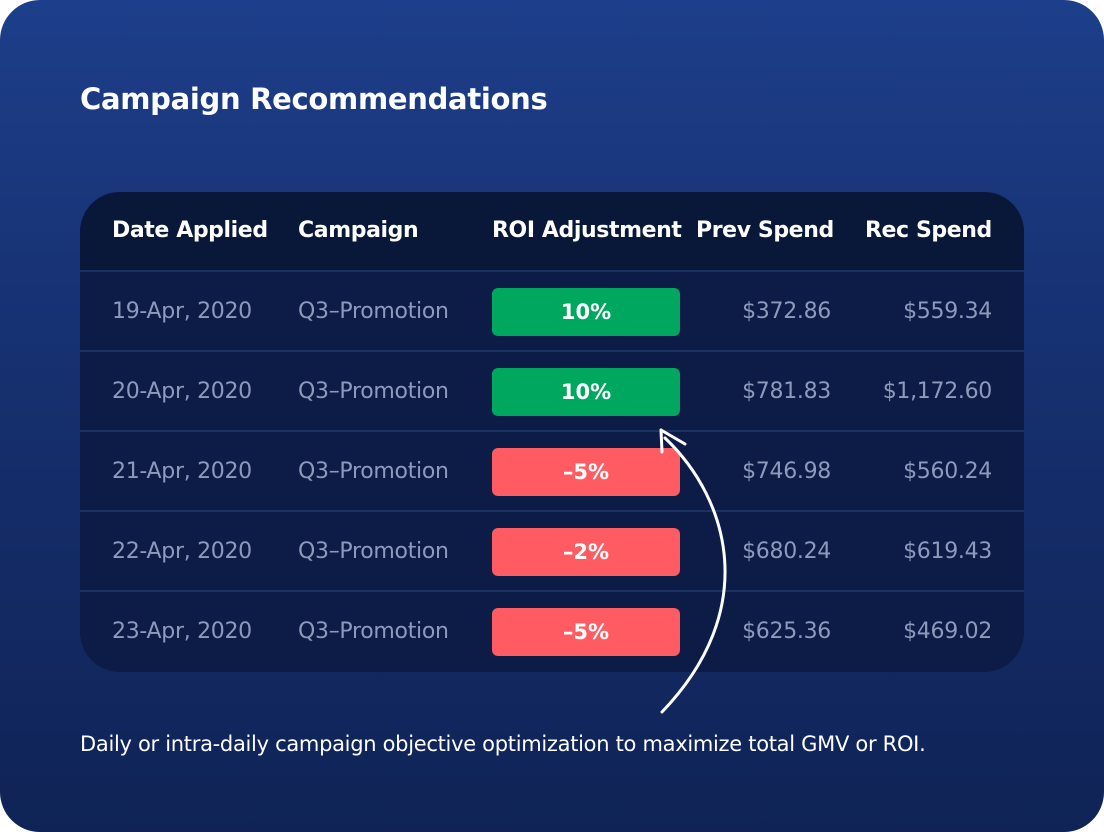 This screenshot has width=1104, height=832. What do you see at coordinates (587, 230) in the screenshot?
I see `header-roi-adjustment: ROI Adjustment` at bounding box center [587, 230].